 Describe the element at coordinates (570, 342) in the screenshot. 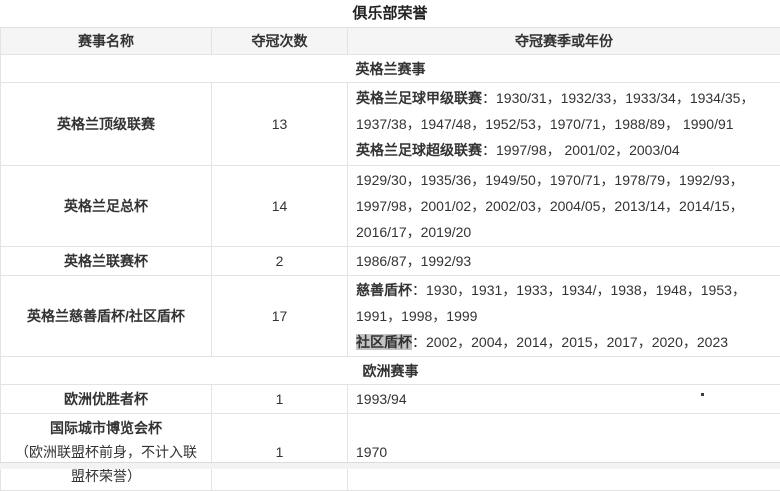

I see `season-years: ：2002，2004，2014，2015，2017，2020，2023` at that location.